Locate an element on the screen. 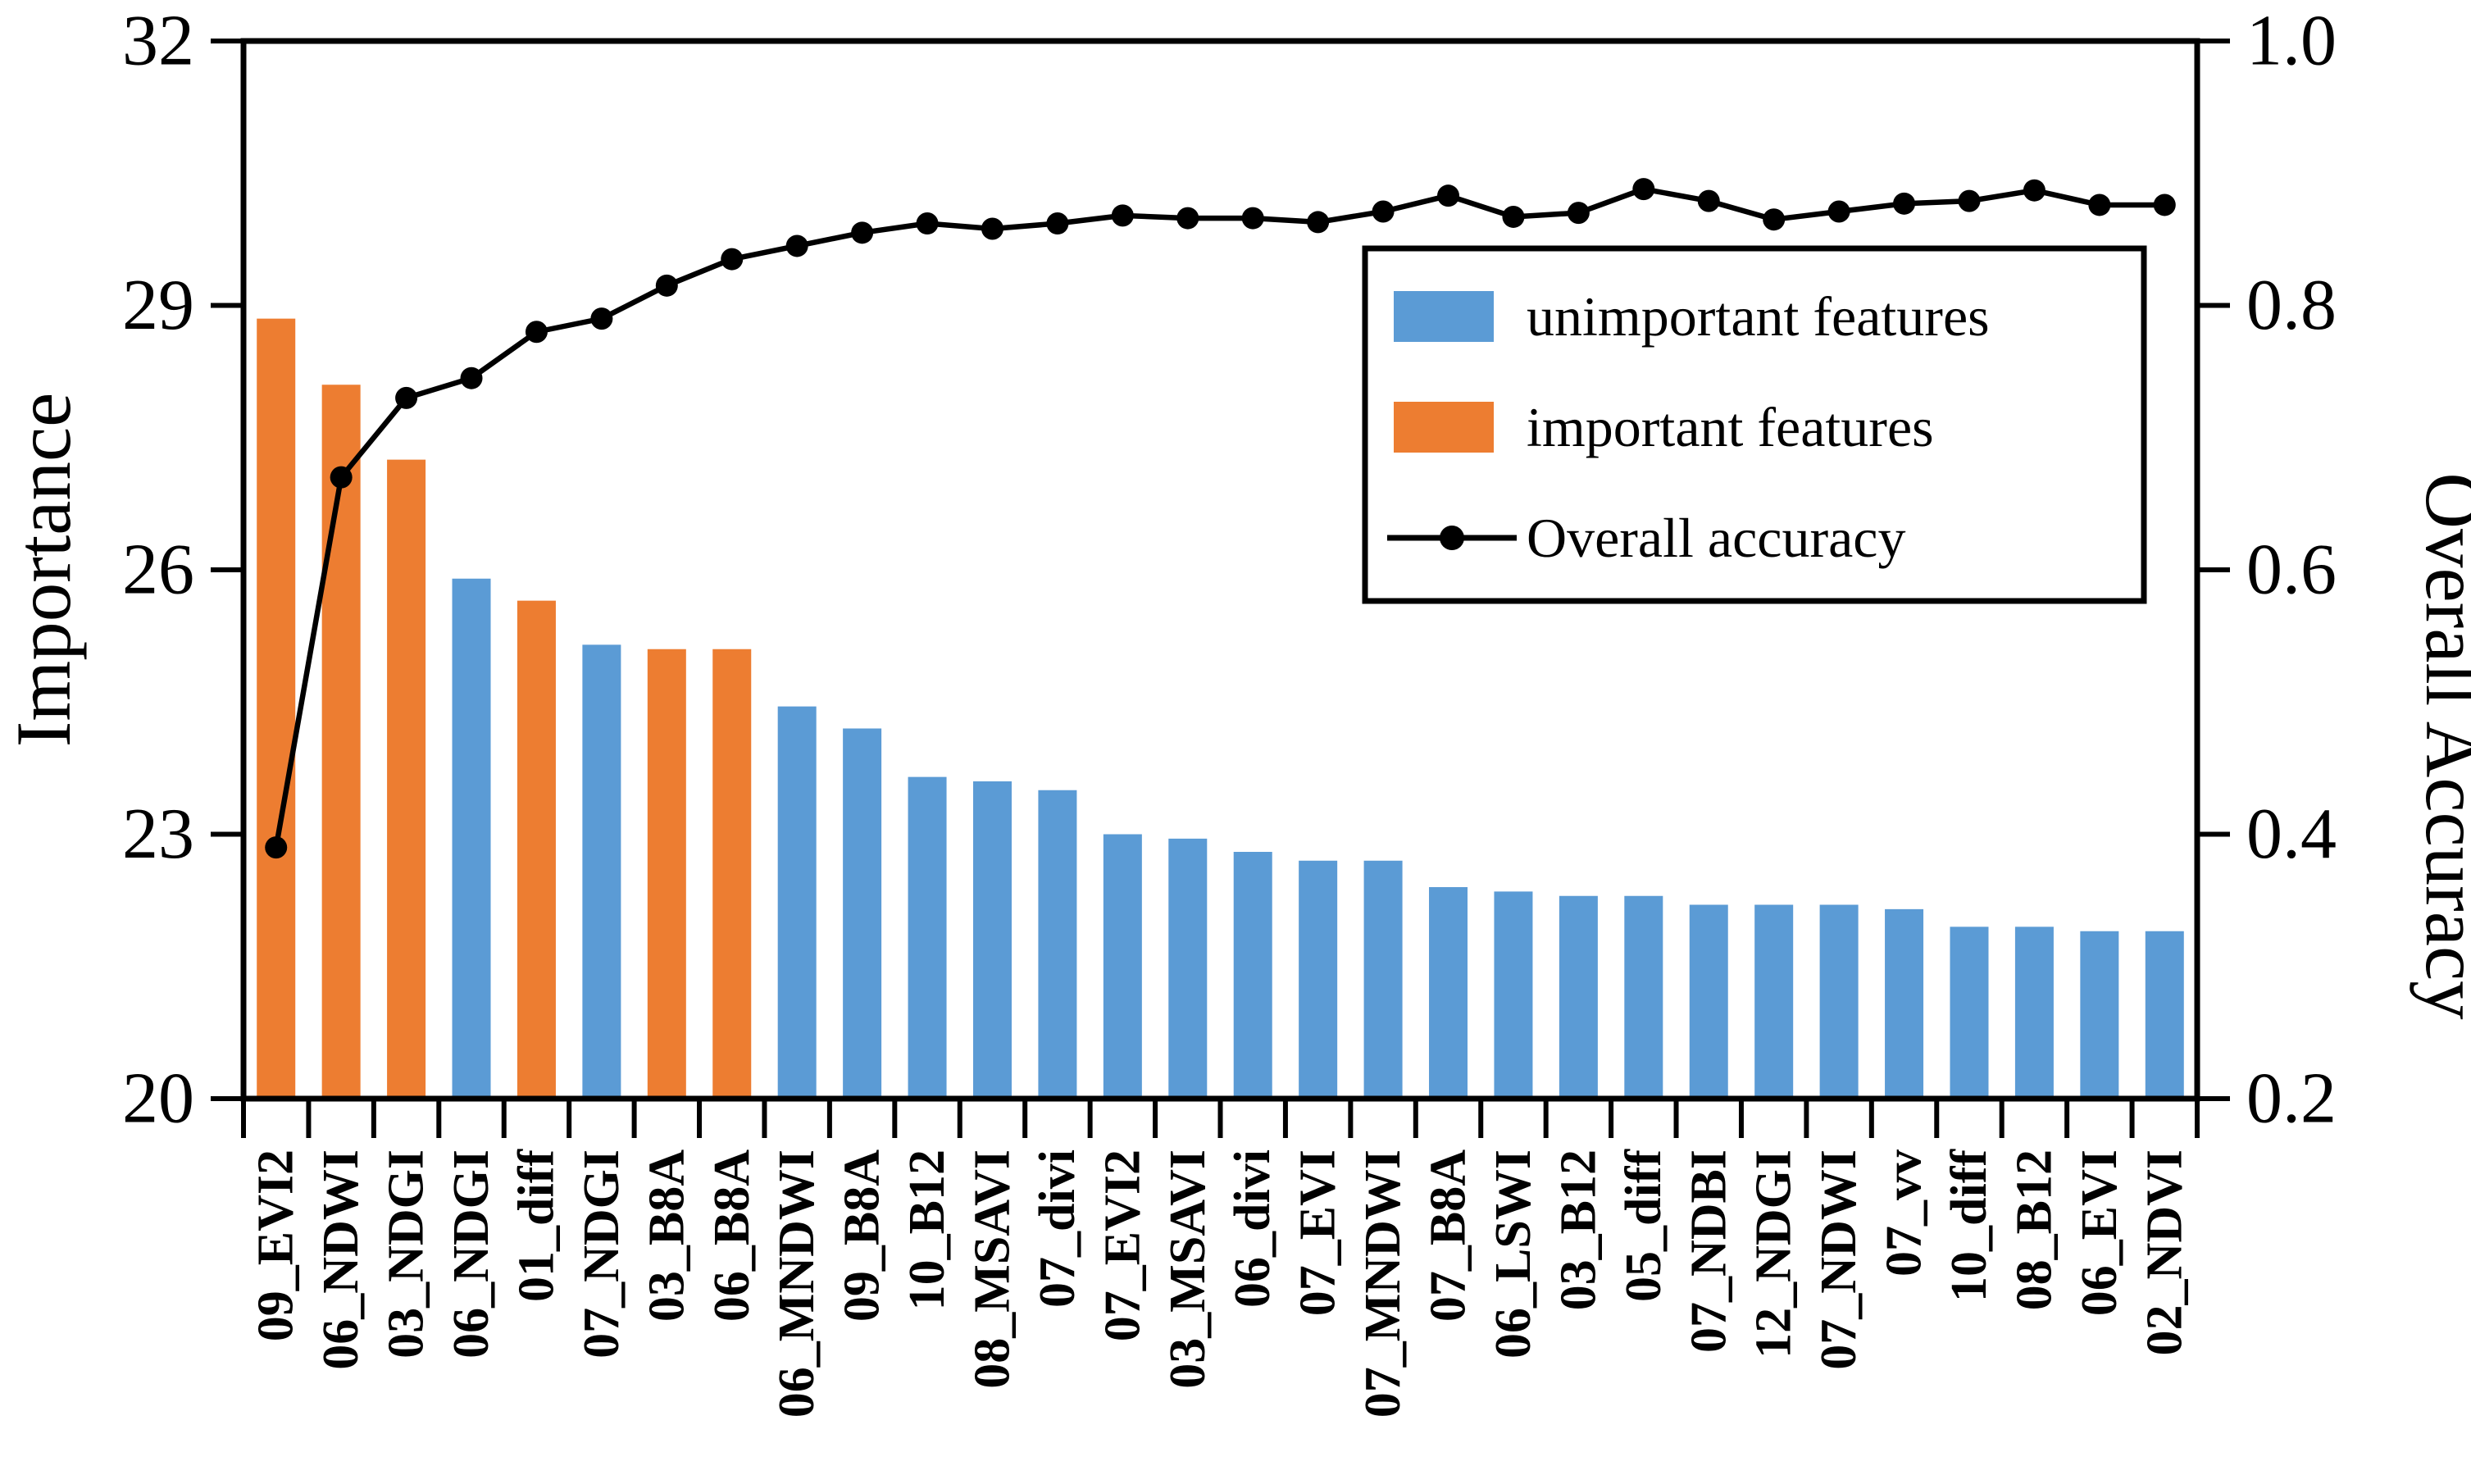  right-axis-tick-label: 0.2 is located at coordinates (2291, 1099).